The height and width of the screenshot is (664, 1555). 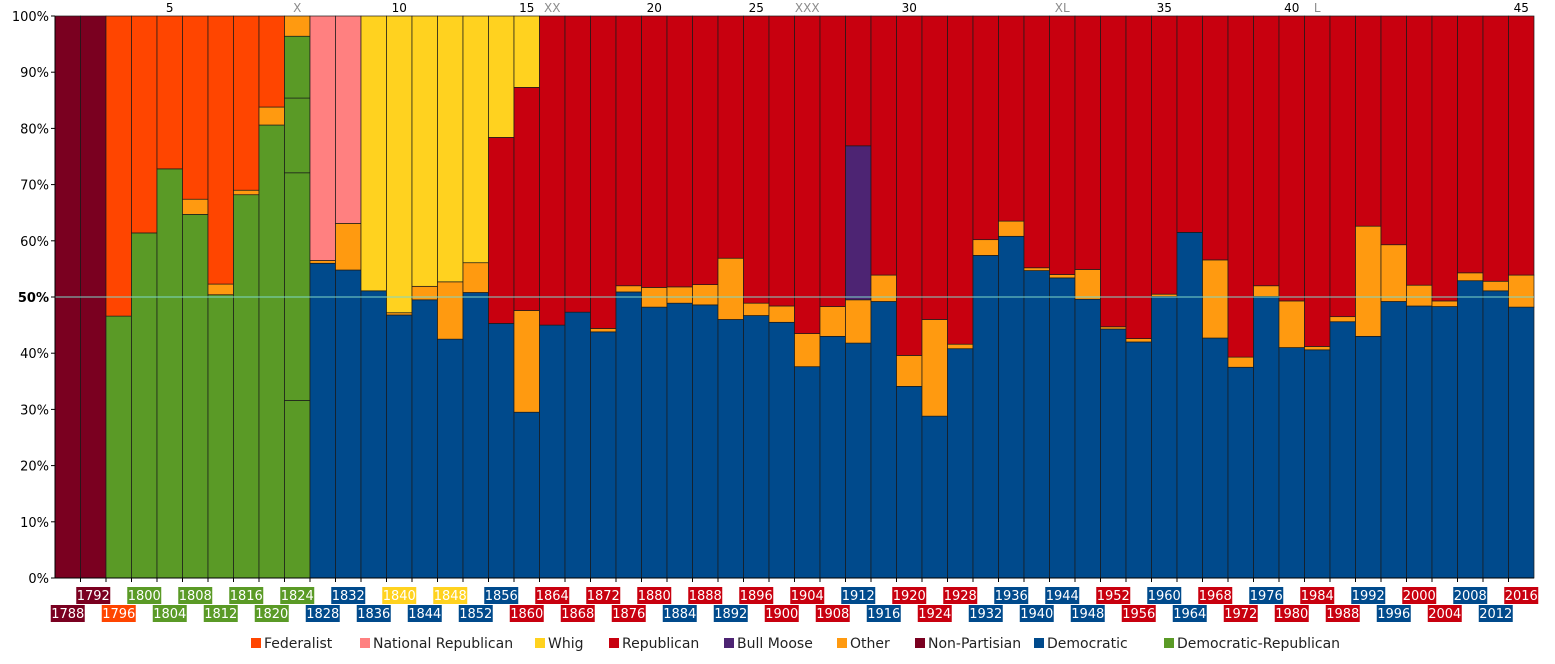 I want to click on year-label-1920: 1920, so click(x=909, y=595).